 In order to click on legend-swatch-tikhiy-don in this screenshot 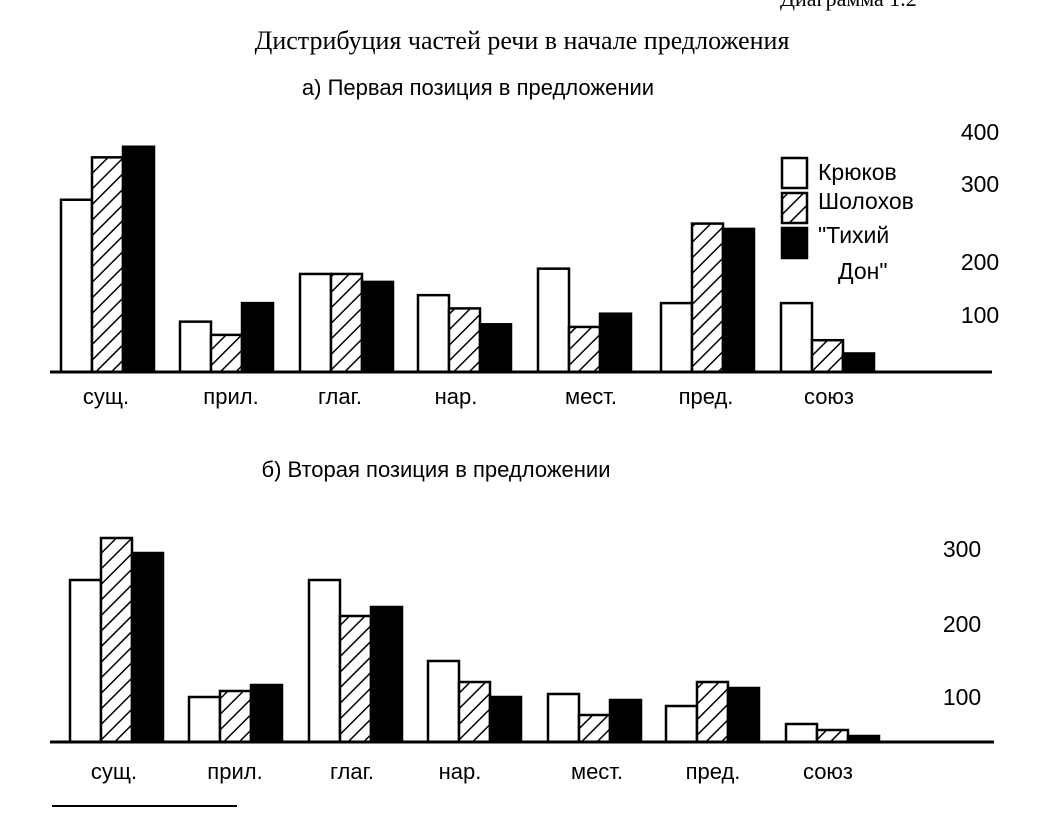, I will do `click(794, 243)`.